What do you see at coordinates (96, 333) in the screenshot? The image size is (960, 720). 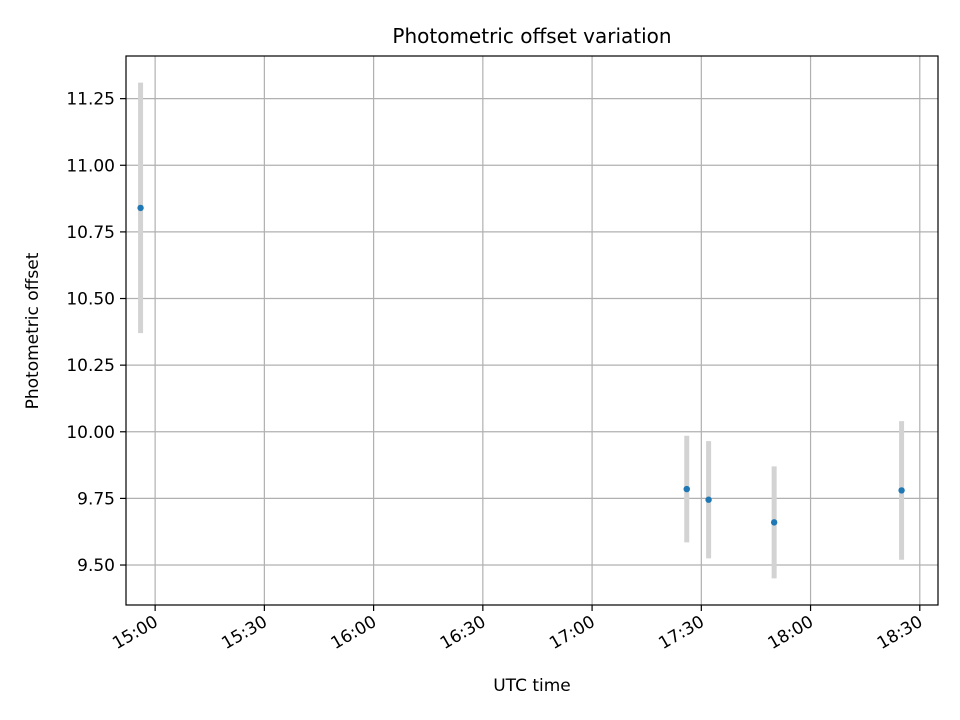 I see `y-axis: 9.50 9.75 10.00 10.25 10.50 10.75 11.00 11.25` at bounding box center [96, 333].